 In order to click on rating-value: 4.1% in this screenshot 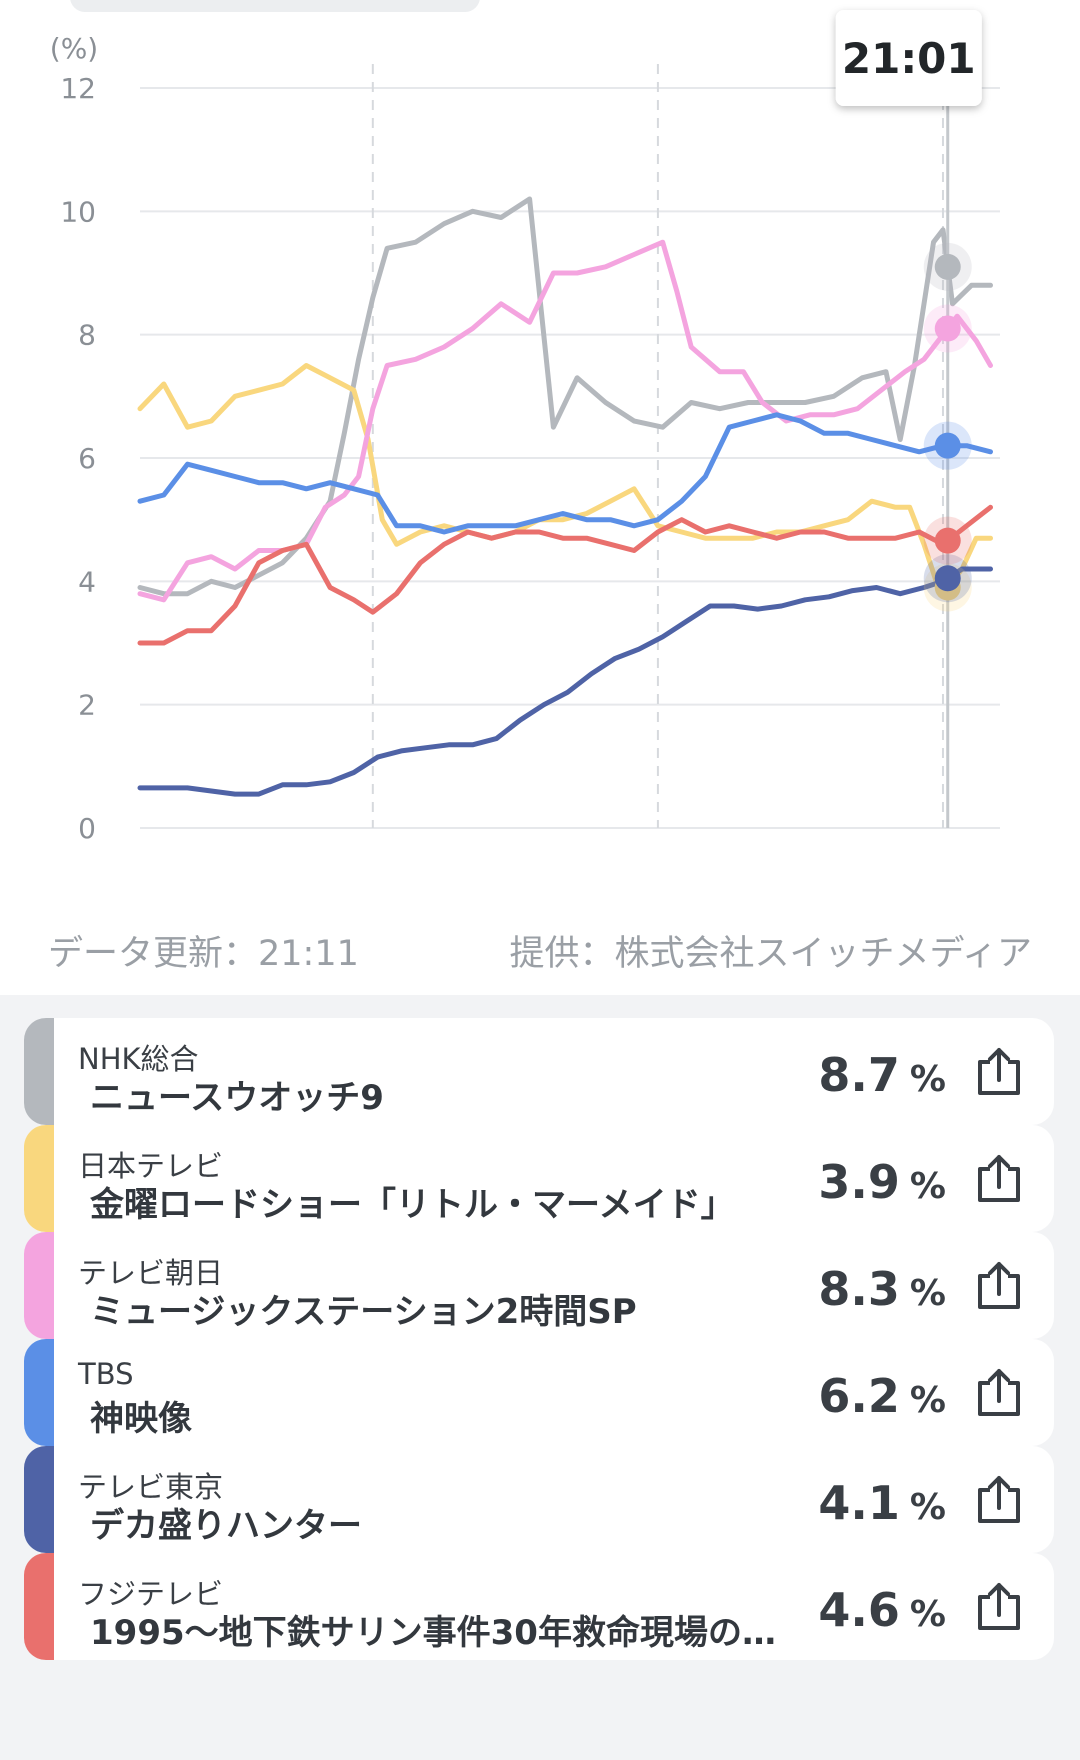, I will do `click(882, 1503)`.